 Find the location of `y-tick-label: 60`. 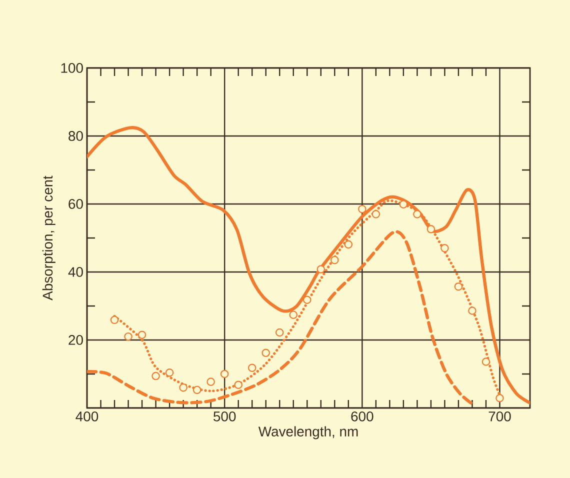

y-tick-label: 60 is located at coordinates (75, 204).